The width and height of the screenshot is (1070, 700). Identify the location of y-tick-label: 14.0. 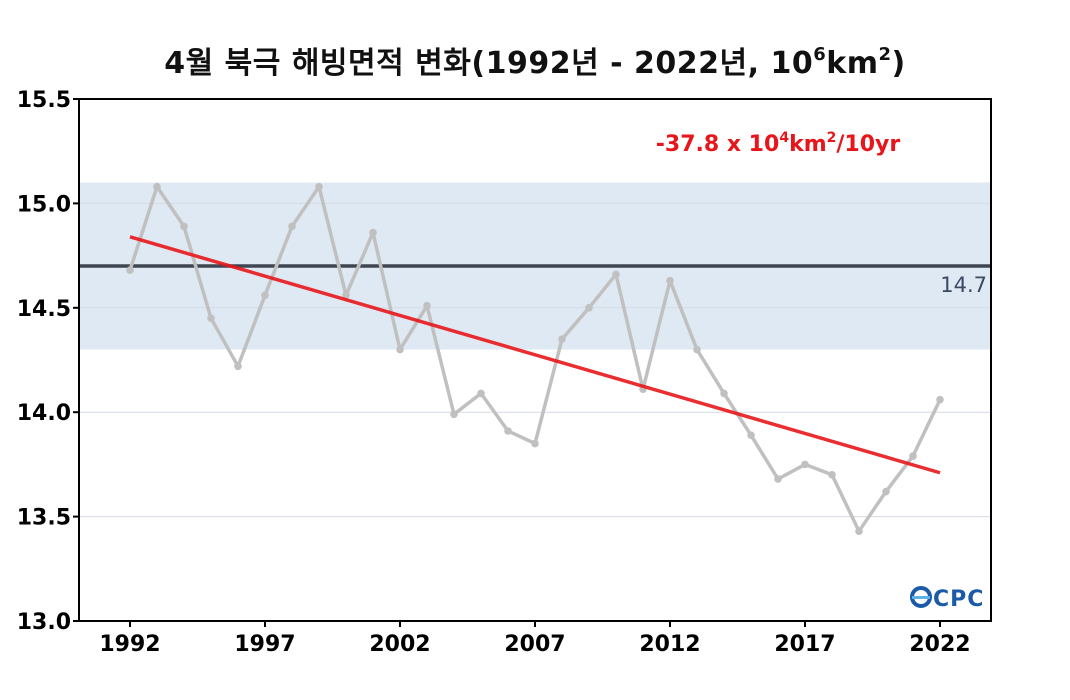
(44, 413).